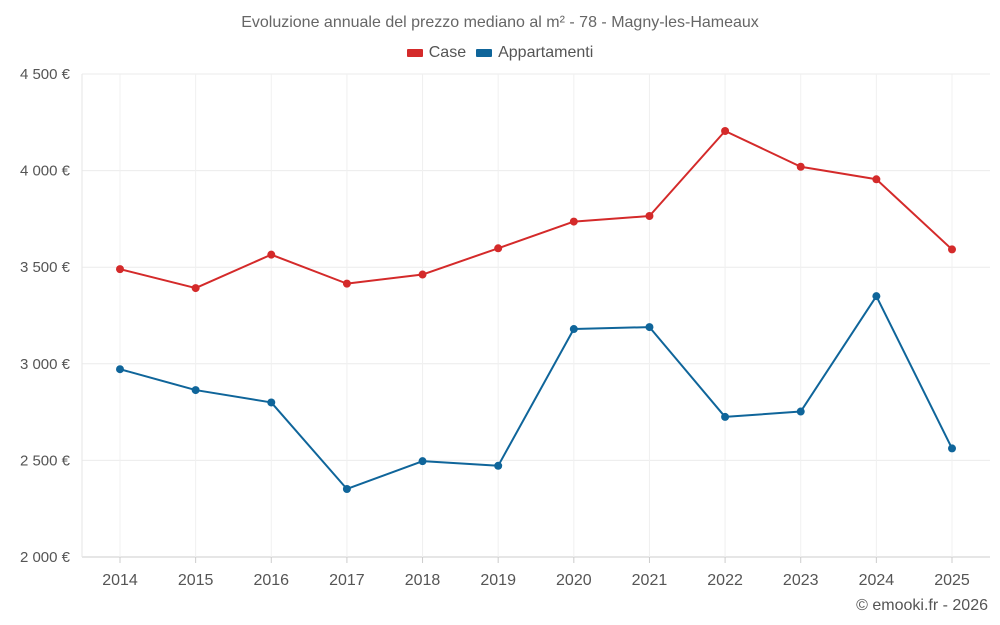 The width and height of the screenshot is (1000, 625). I want to click on x-tick-label: 2024, so click(877, 580).